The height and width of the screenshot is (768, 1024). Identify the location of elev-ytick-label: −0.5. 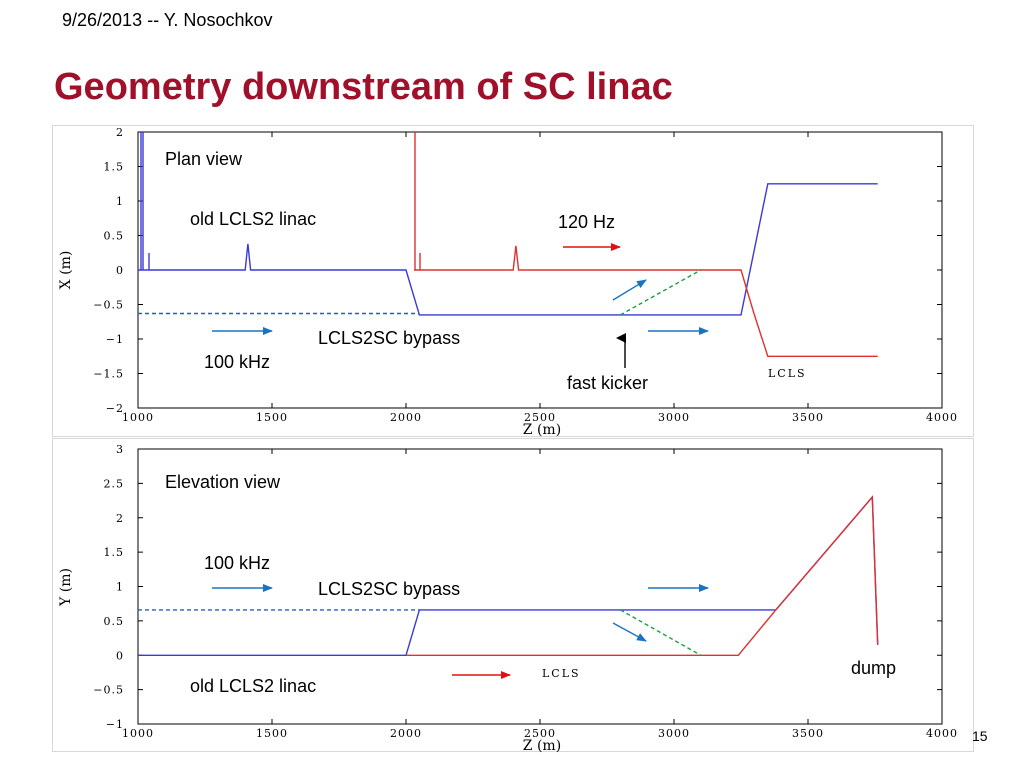
(108, 690).